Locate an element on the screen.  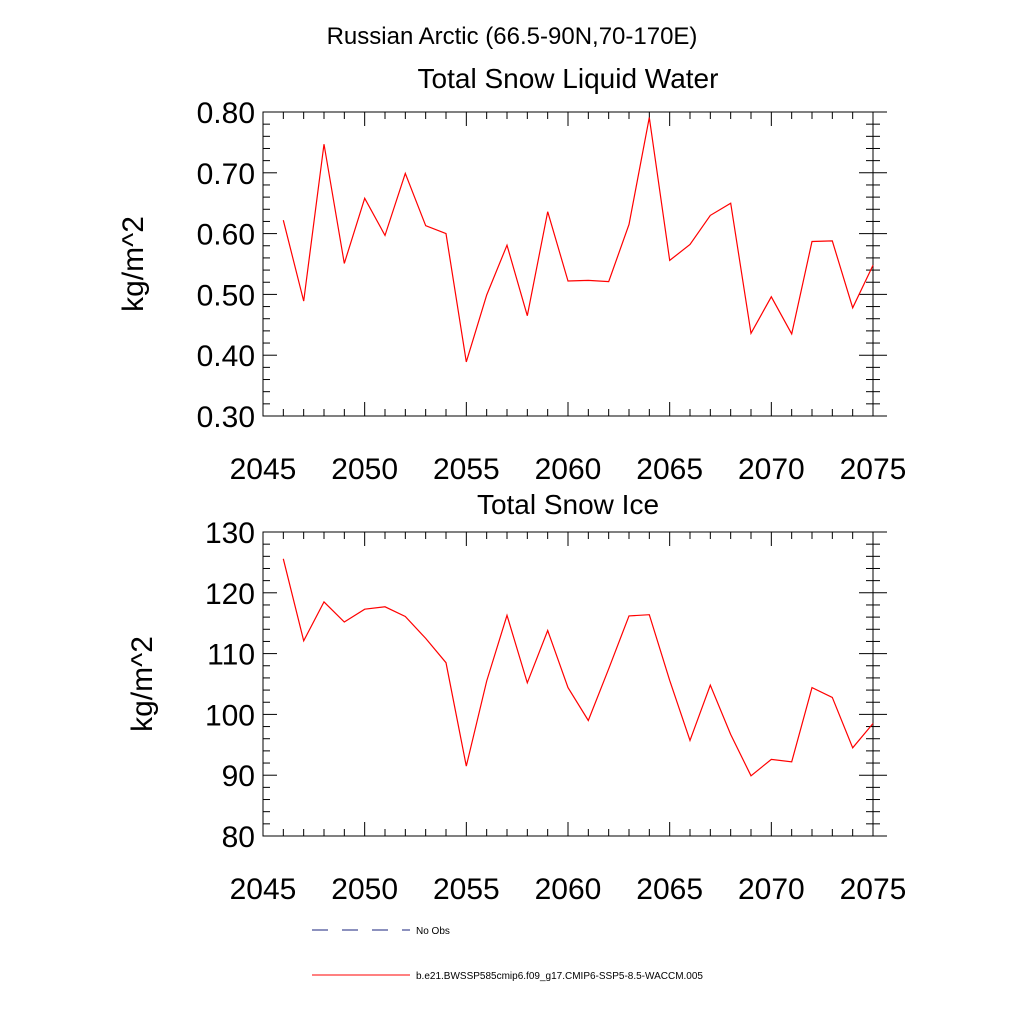
legend-item-1: No Obs is located at coordinates (381, 931).